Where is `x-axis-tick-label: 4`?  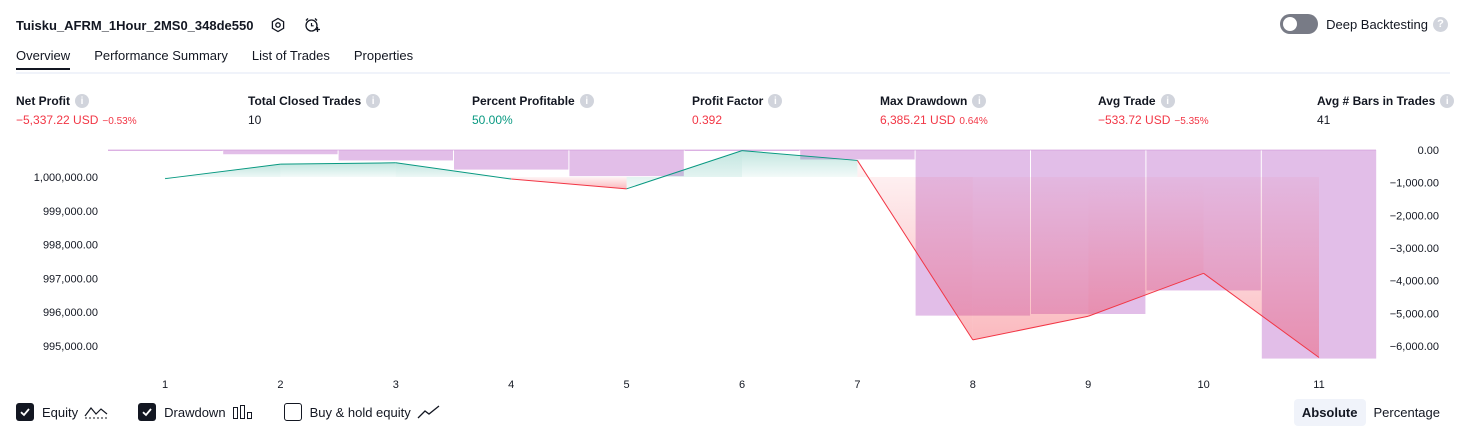 x-axis-tick-label: 4 is located at coordinates (511, 385).